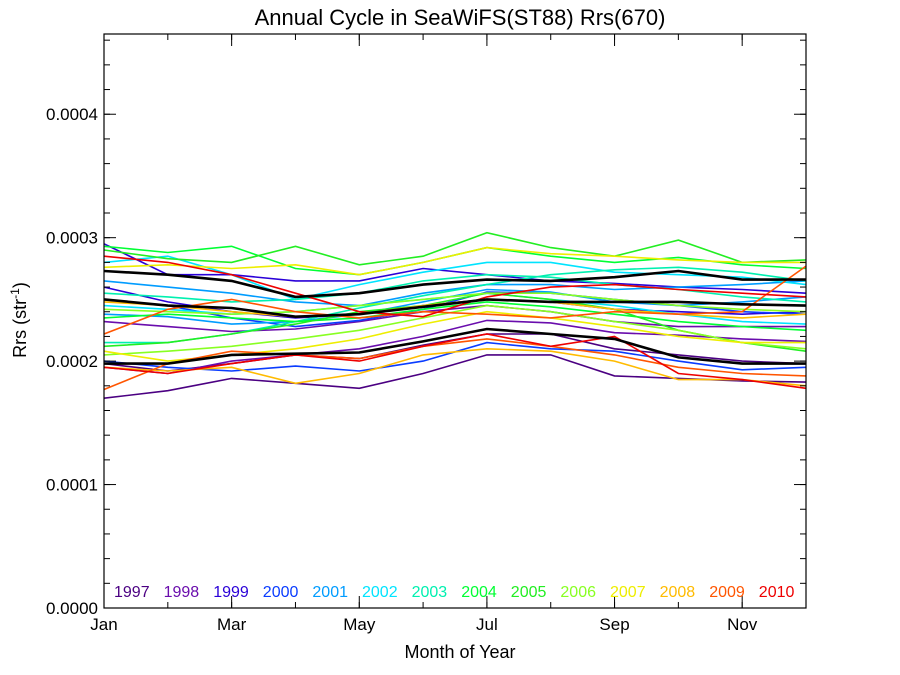  What do you see at coordinates (231, 592) in the screenshot?
I see `legend-item-1999: 1999` at bounding box center [231, 592].